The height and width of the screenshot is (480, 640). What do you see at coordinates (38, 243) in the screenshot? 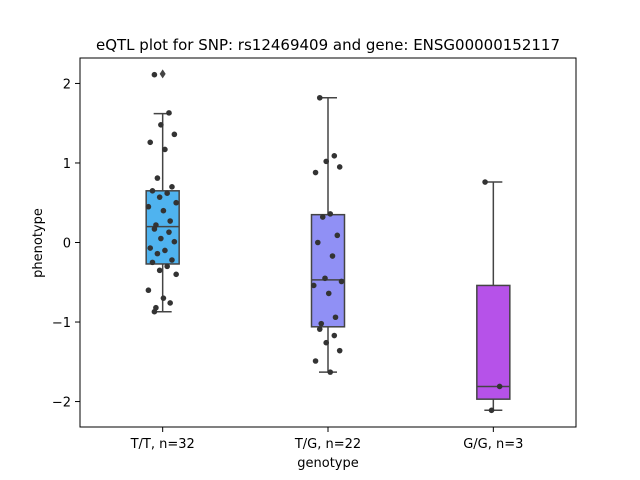
I see `y-axis-label: phenotype` at bounding box center [38, 243].